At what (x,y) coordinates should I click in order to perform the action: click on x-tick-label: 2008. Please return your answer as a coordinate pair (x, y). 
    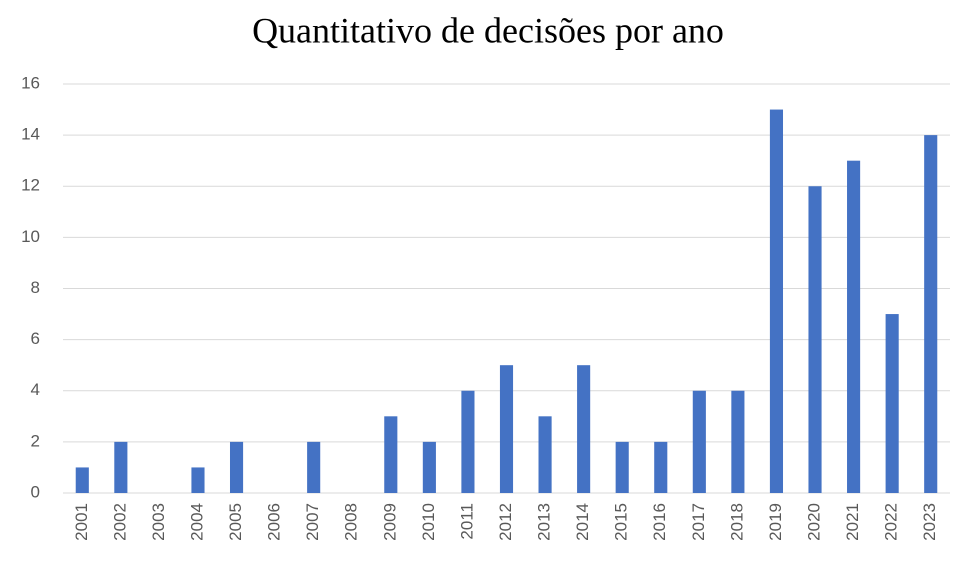
    Looking at the image, I should click on (351, 522).